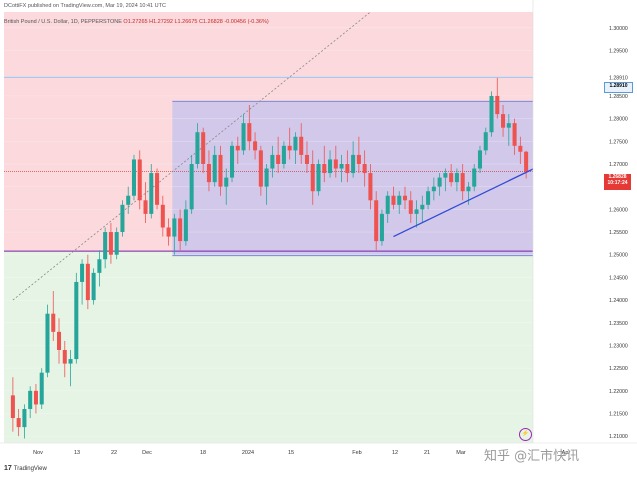  Describe the element at coordinates (618, 87) in the screenshot. I see `high-level-badge: 1.28910` at that location.